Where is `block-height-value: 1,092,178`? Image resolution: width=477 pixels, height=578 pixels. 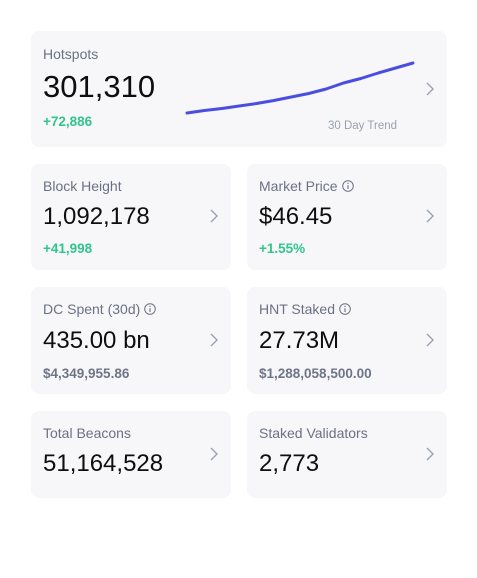
block-height-value: 1,092,178 is located at coordinates (96, 216).